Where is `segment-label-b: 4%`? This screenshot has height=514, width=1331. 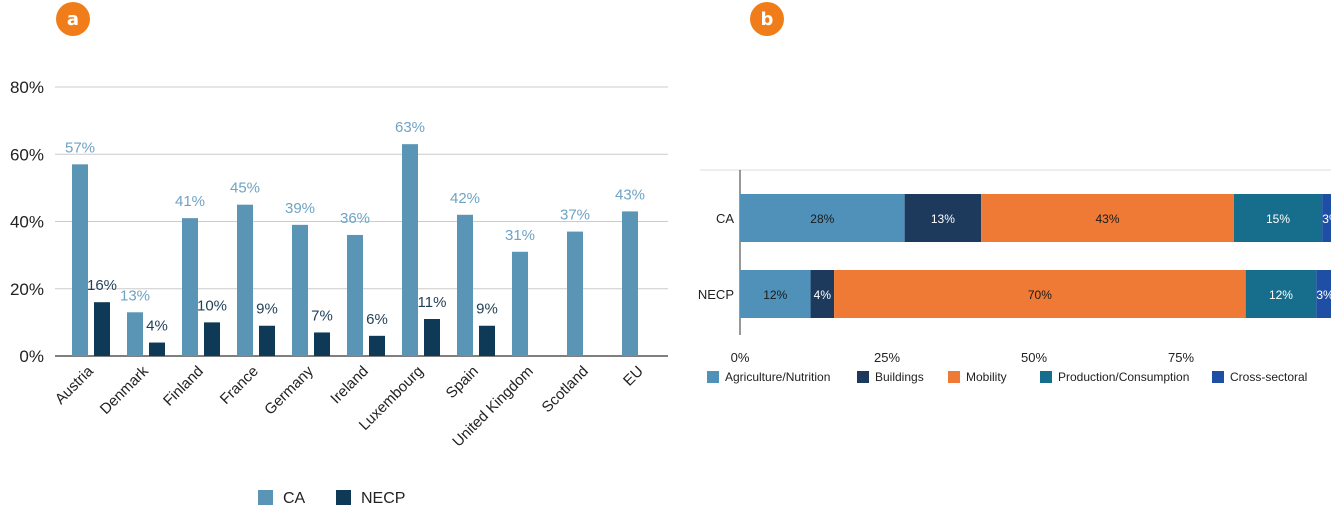 segment-label-b: 4% is located at coordinates (823, 295).